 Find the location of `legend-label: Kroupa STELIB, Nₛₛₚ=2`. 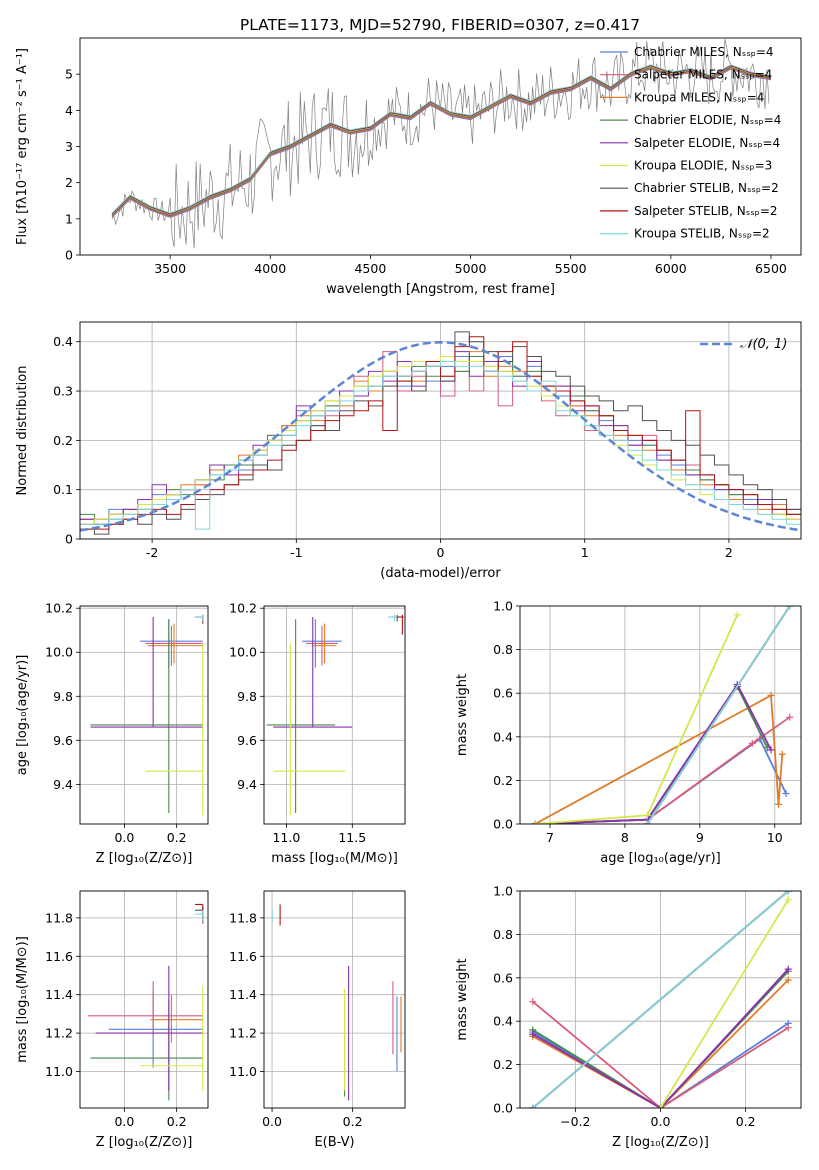

legend-label: Kroupa STELIB, Nₛₛₚ=2 is located at coordinates (702, 234).